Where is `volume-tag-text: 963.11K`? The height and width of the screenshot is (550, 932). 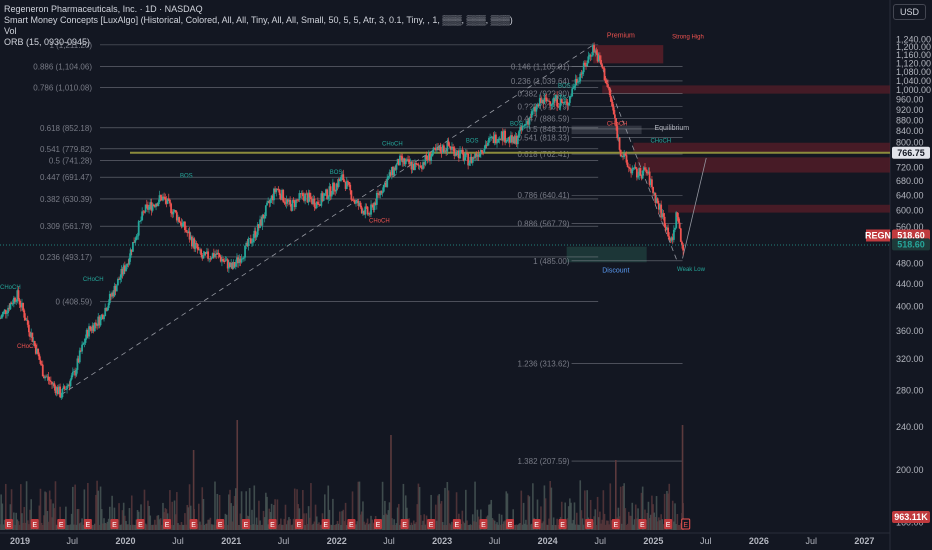
volume-tag-text: 963.11K is located at coordinates (911, 517).